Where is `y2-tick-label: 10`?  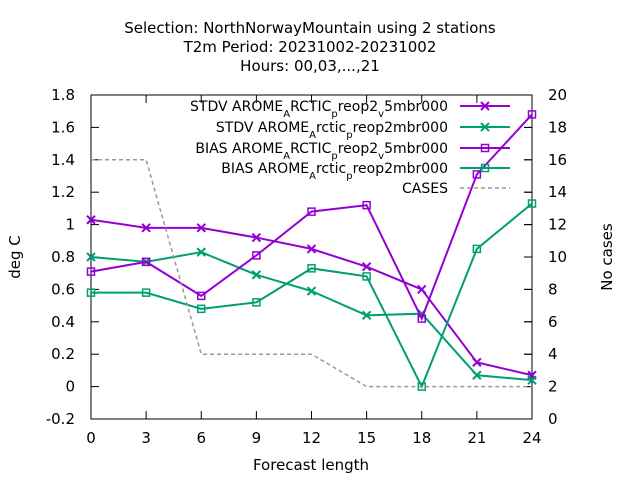
y2-tick-label: 10 is located at coordinates (557, 257).